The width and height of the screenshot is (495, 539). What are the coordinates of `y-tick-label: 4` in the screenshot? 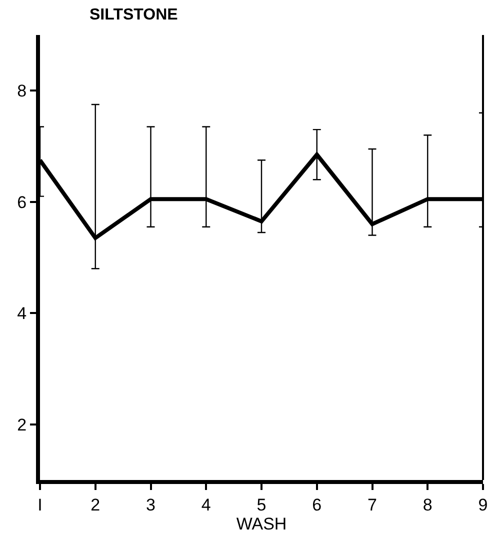 It's located at (22, 314).